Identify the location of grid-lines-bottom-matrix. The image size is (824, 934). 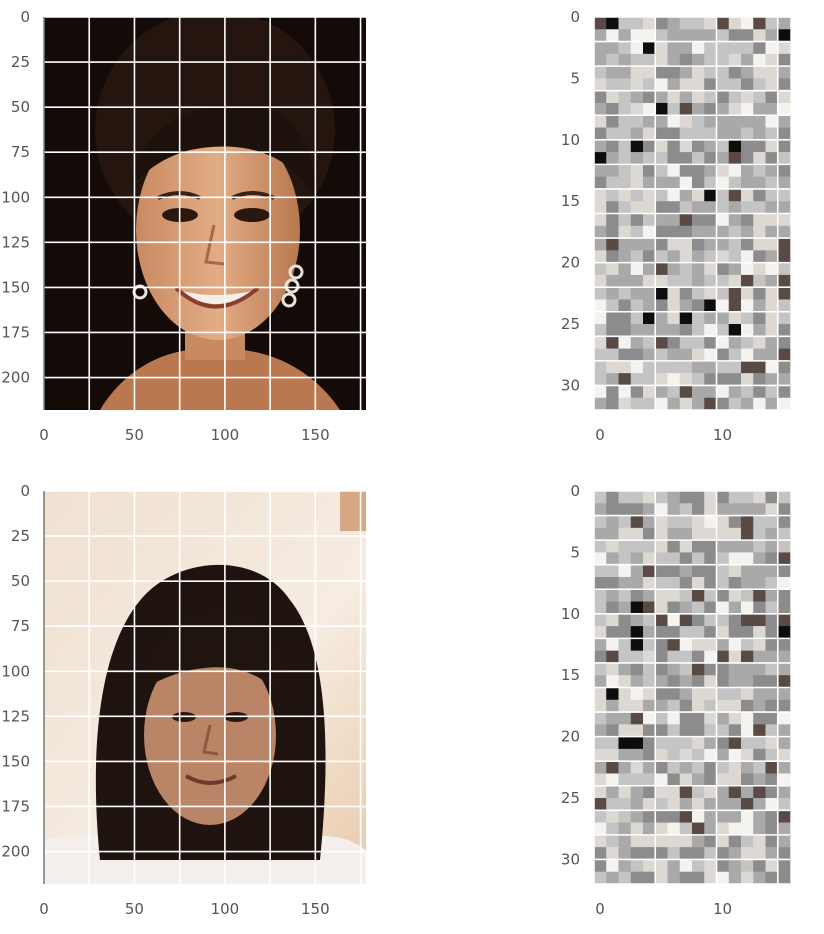
(691, 687).